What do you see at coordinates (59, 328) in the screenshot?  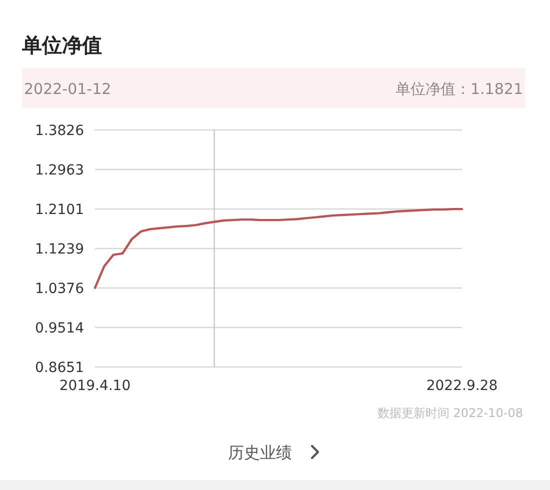 I see `y-tick-label: 0.9514` at bounding box center [59, 328].